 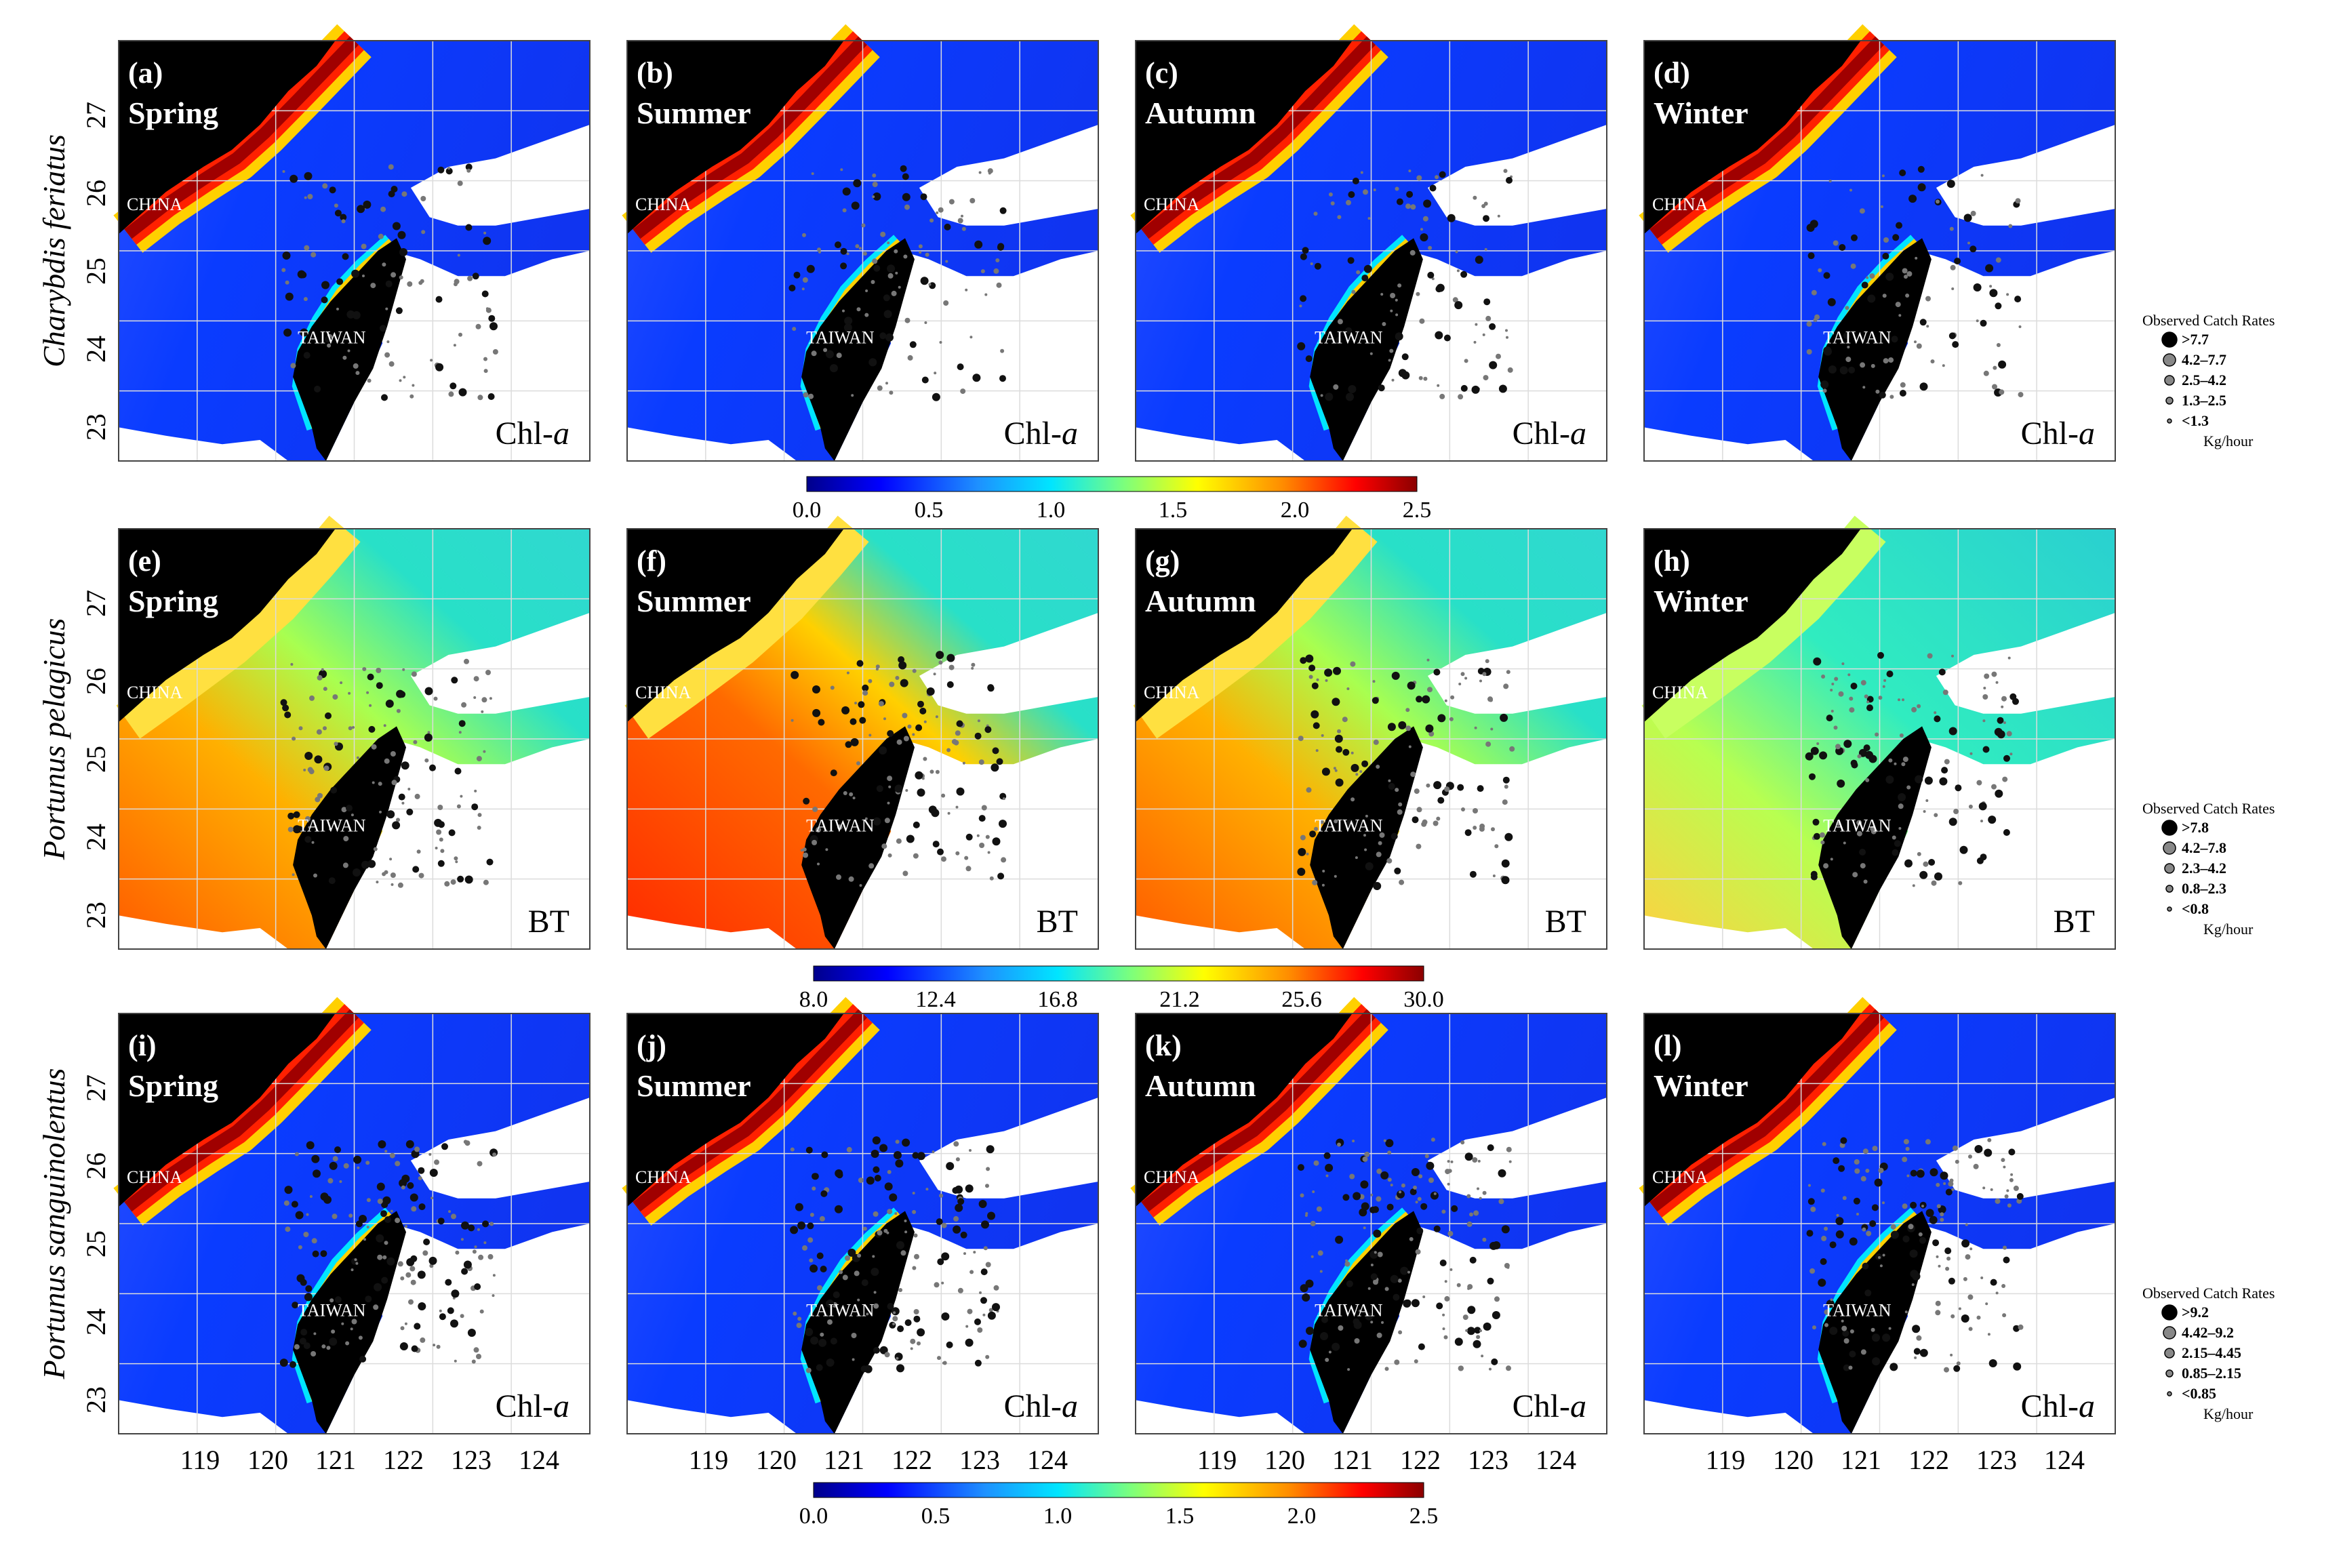 What do you see at coordinates (96, 116) in the screenshot?
I see `latitude-tick: 27` at bounding box center [96, 116].